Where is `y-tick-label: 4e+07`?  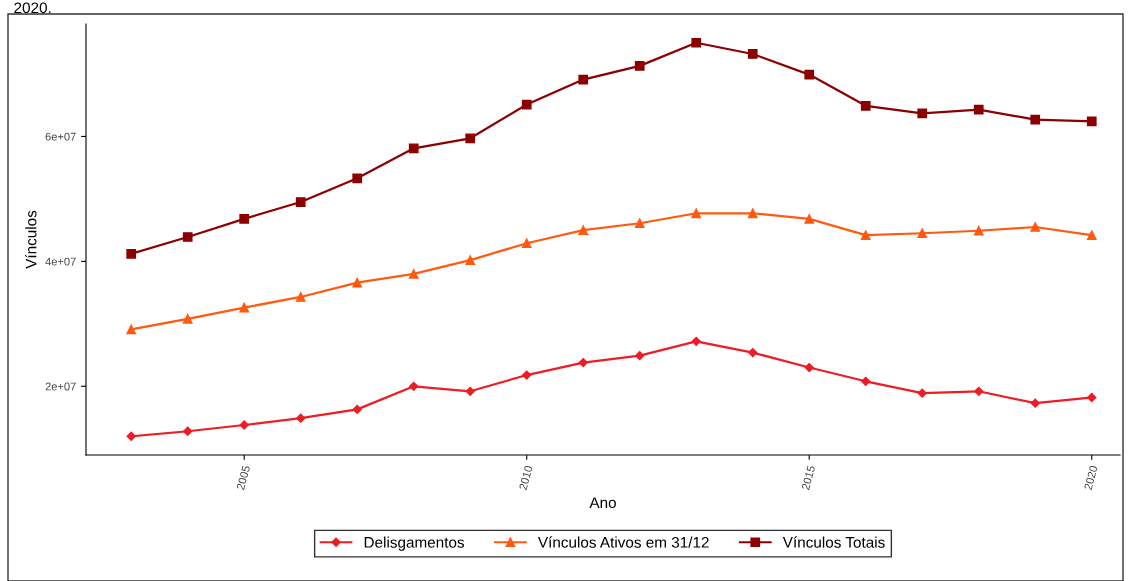
y-tick-label: 4e+07 is located at coordinates (60, 261).